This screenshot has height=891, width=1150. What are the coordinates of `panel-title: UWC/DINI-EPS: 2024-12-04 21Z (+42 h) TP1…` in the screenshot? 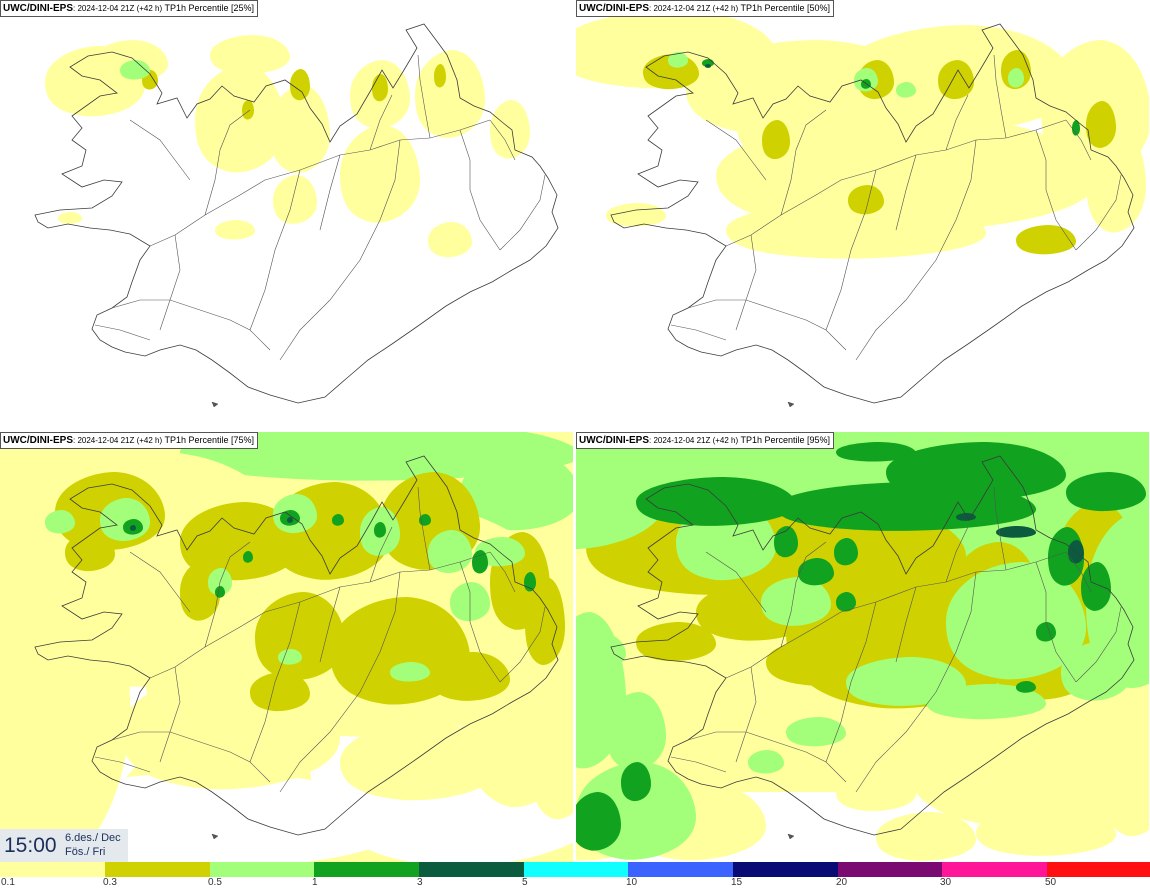 It's located at (129, 8).